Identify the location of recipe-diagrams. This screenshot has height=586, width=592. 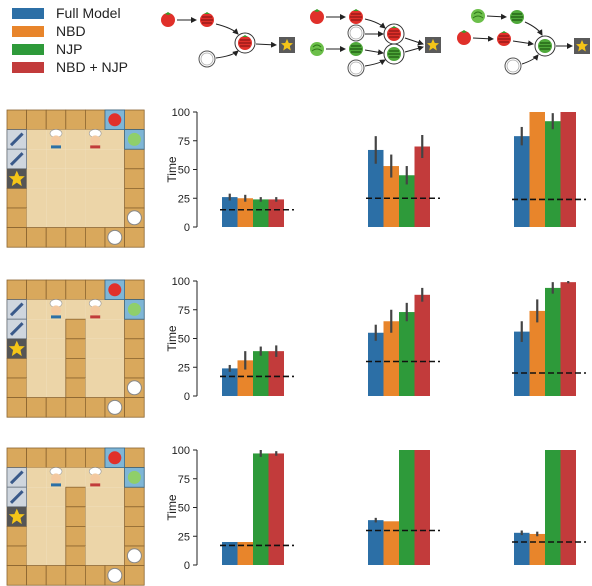
(375, 42).